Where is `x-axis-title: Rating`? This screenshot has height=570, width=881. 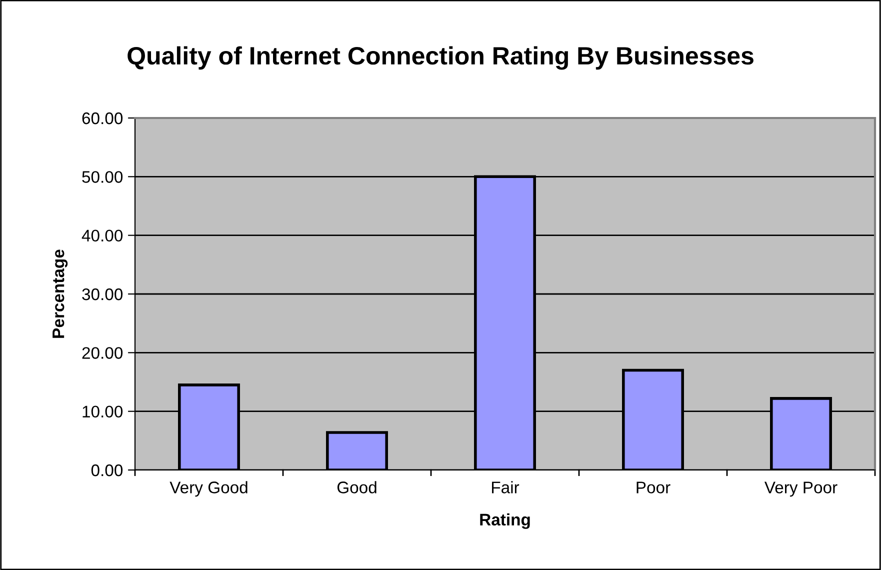
x-axis-title: Rating is located at coordinates (505, 521).